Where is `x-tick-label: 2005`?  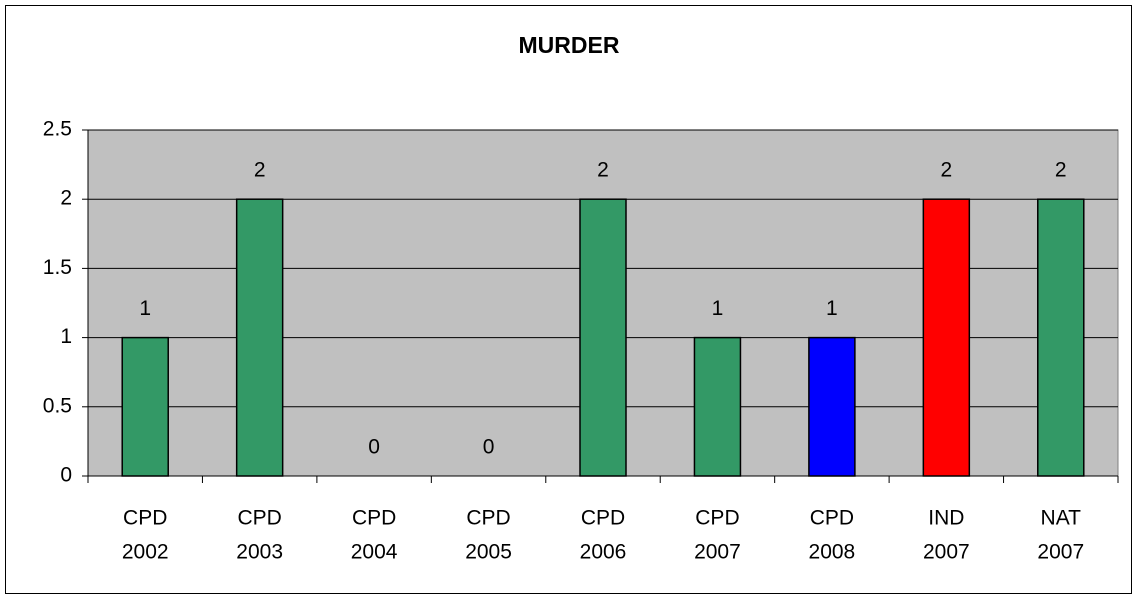
x-tick-label: 2005 is located at coordinates (488, 552).